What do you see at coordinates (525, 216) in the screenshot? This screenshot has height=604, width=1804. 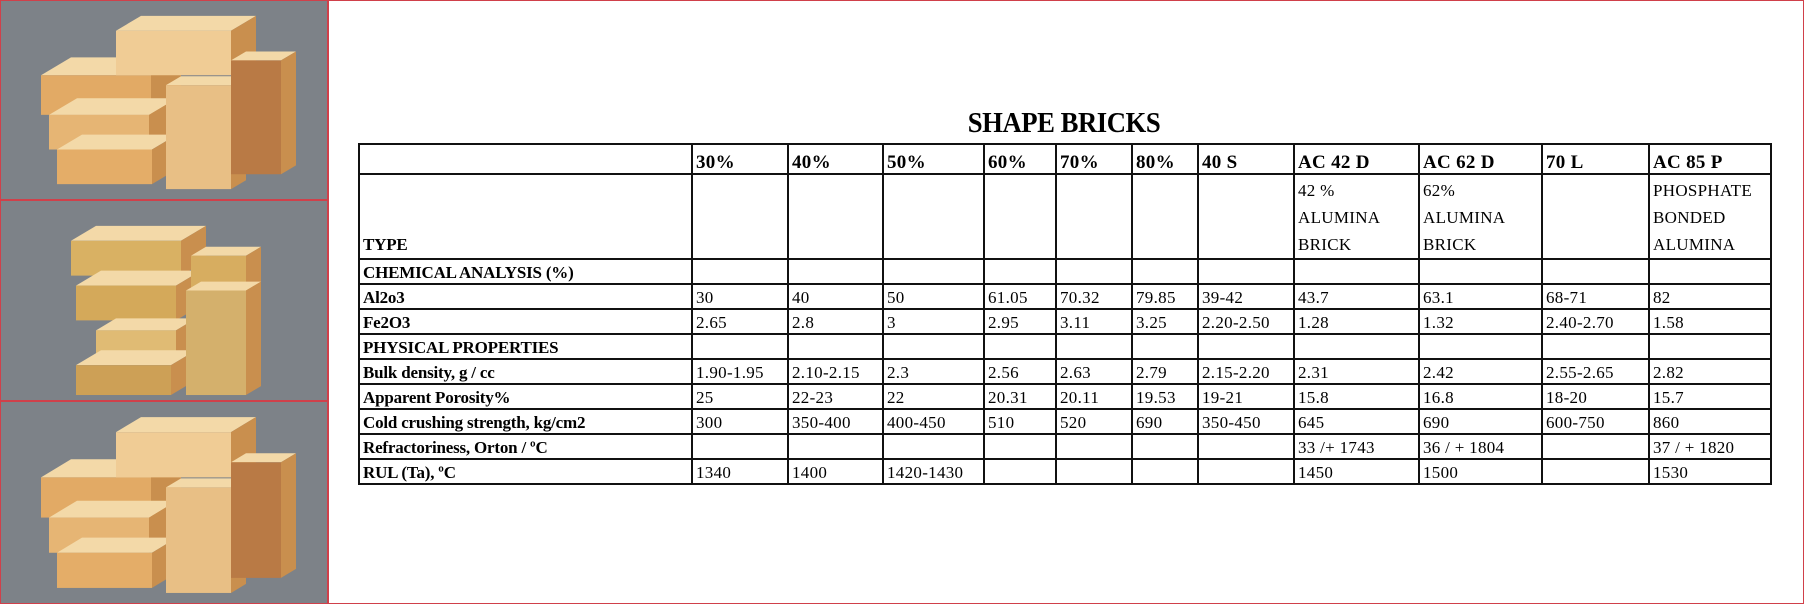 I see `row-label: TYPE` at bounding box center [525, 216].